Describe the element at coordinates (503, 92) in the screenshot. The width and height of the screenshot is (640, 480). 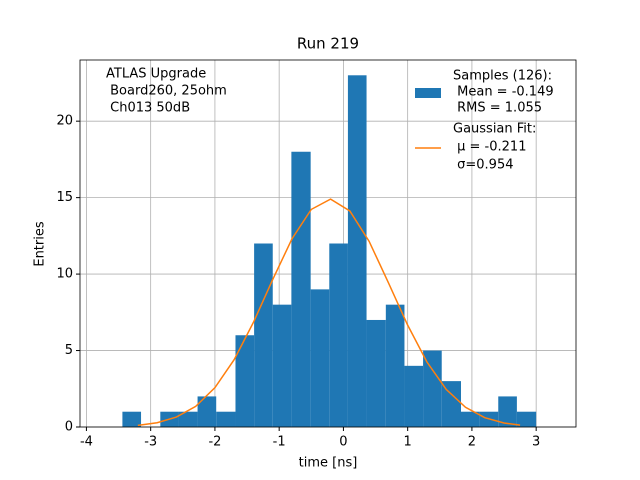
I see `legend-label: Mean = -0.149` at that location.